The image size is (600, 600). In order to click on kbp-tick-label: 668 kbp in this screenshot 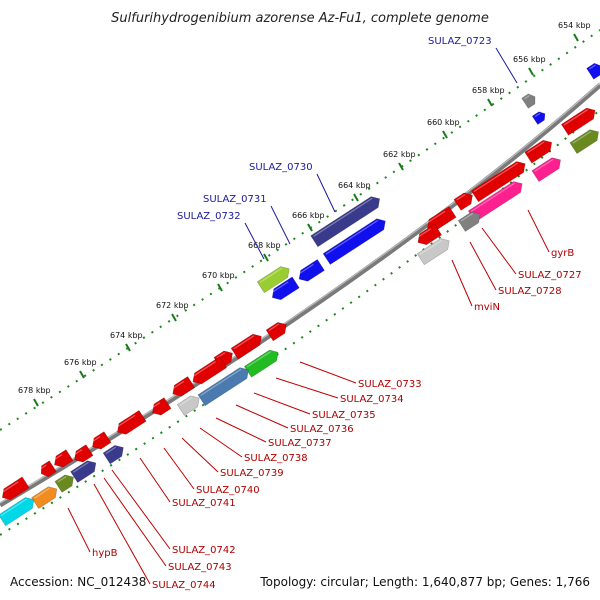, I will do `click(264, 245)`.